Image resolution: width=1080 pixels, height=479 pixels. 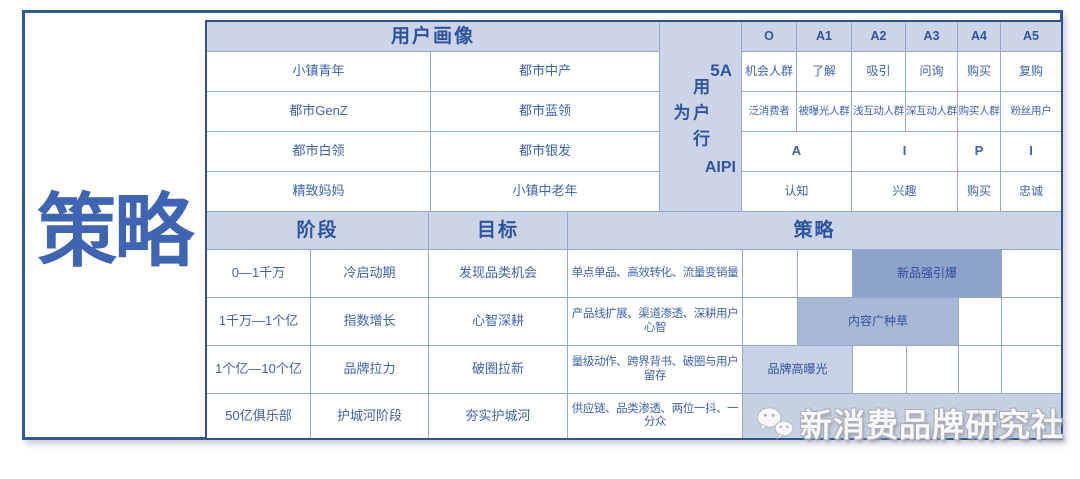 What do you see at coordinates (318, 231) in the screenshot?
I see `stage-header: 阶段` at bounding box center [318, 231].